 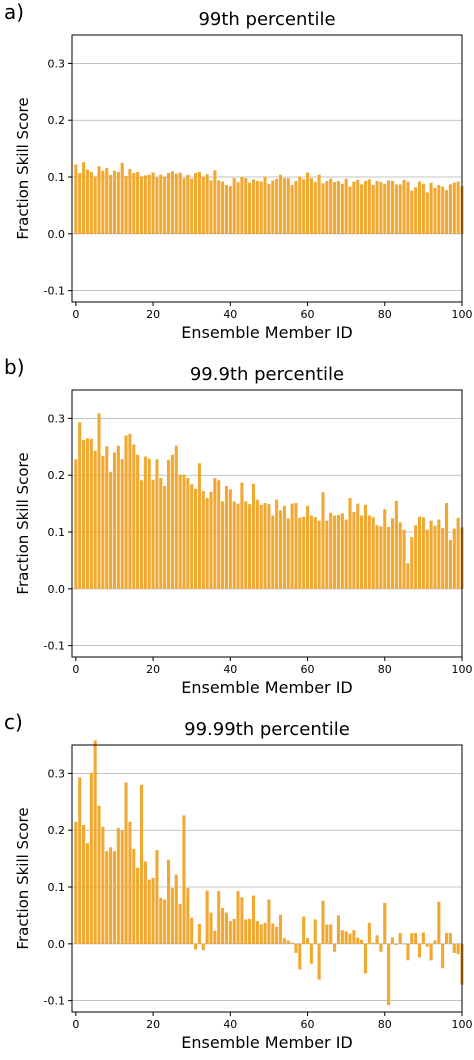 What do you see at coordinates (266, 687) in the screenshot?
I see `x-axis-label: Ensemble Member ID` at bounding box center [266, 687].